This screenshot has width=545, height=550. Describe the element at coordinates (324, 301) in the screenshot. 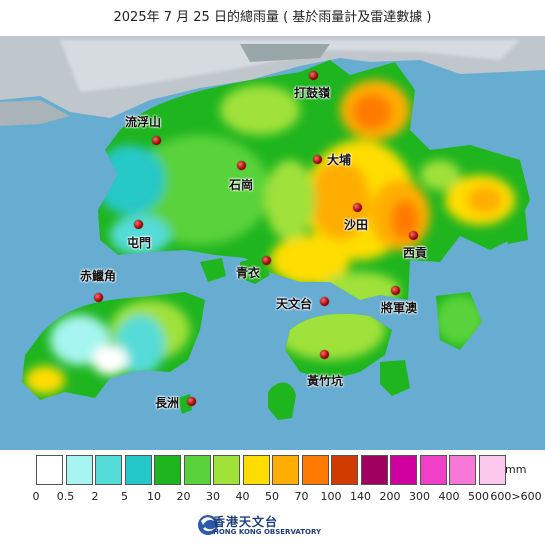

I see `marker-observatory` at that location.